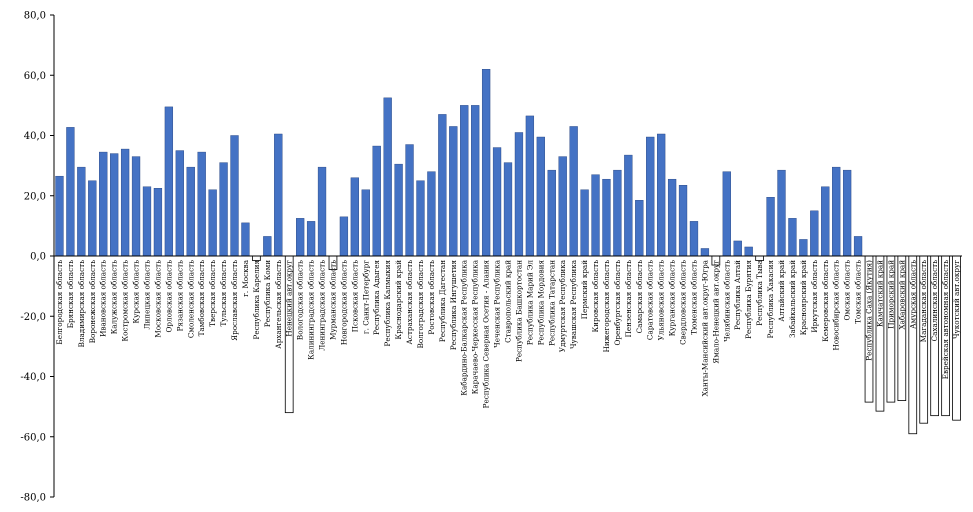 The image size is (973, 512). I want to click on category-label: Амурская область, so click(912, 294).